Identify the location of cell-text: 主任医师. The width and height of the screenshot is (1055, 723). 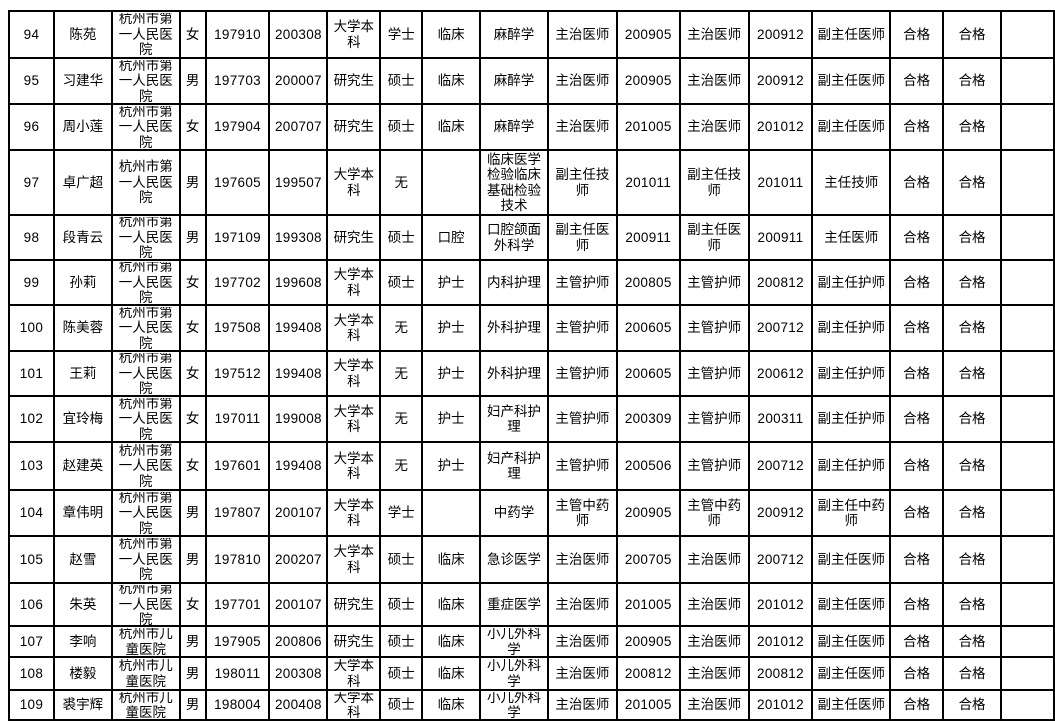
(851, 237).